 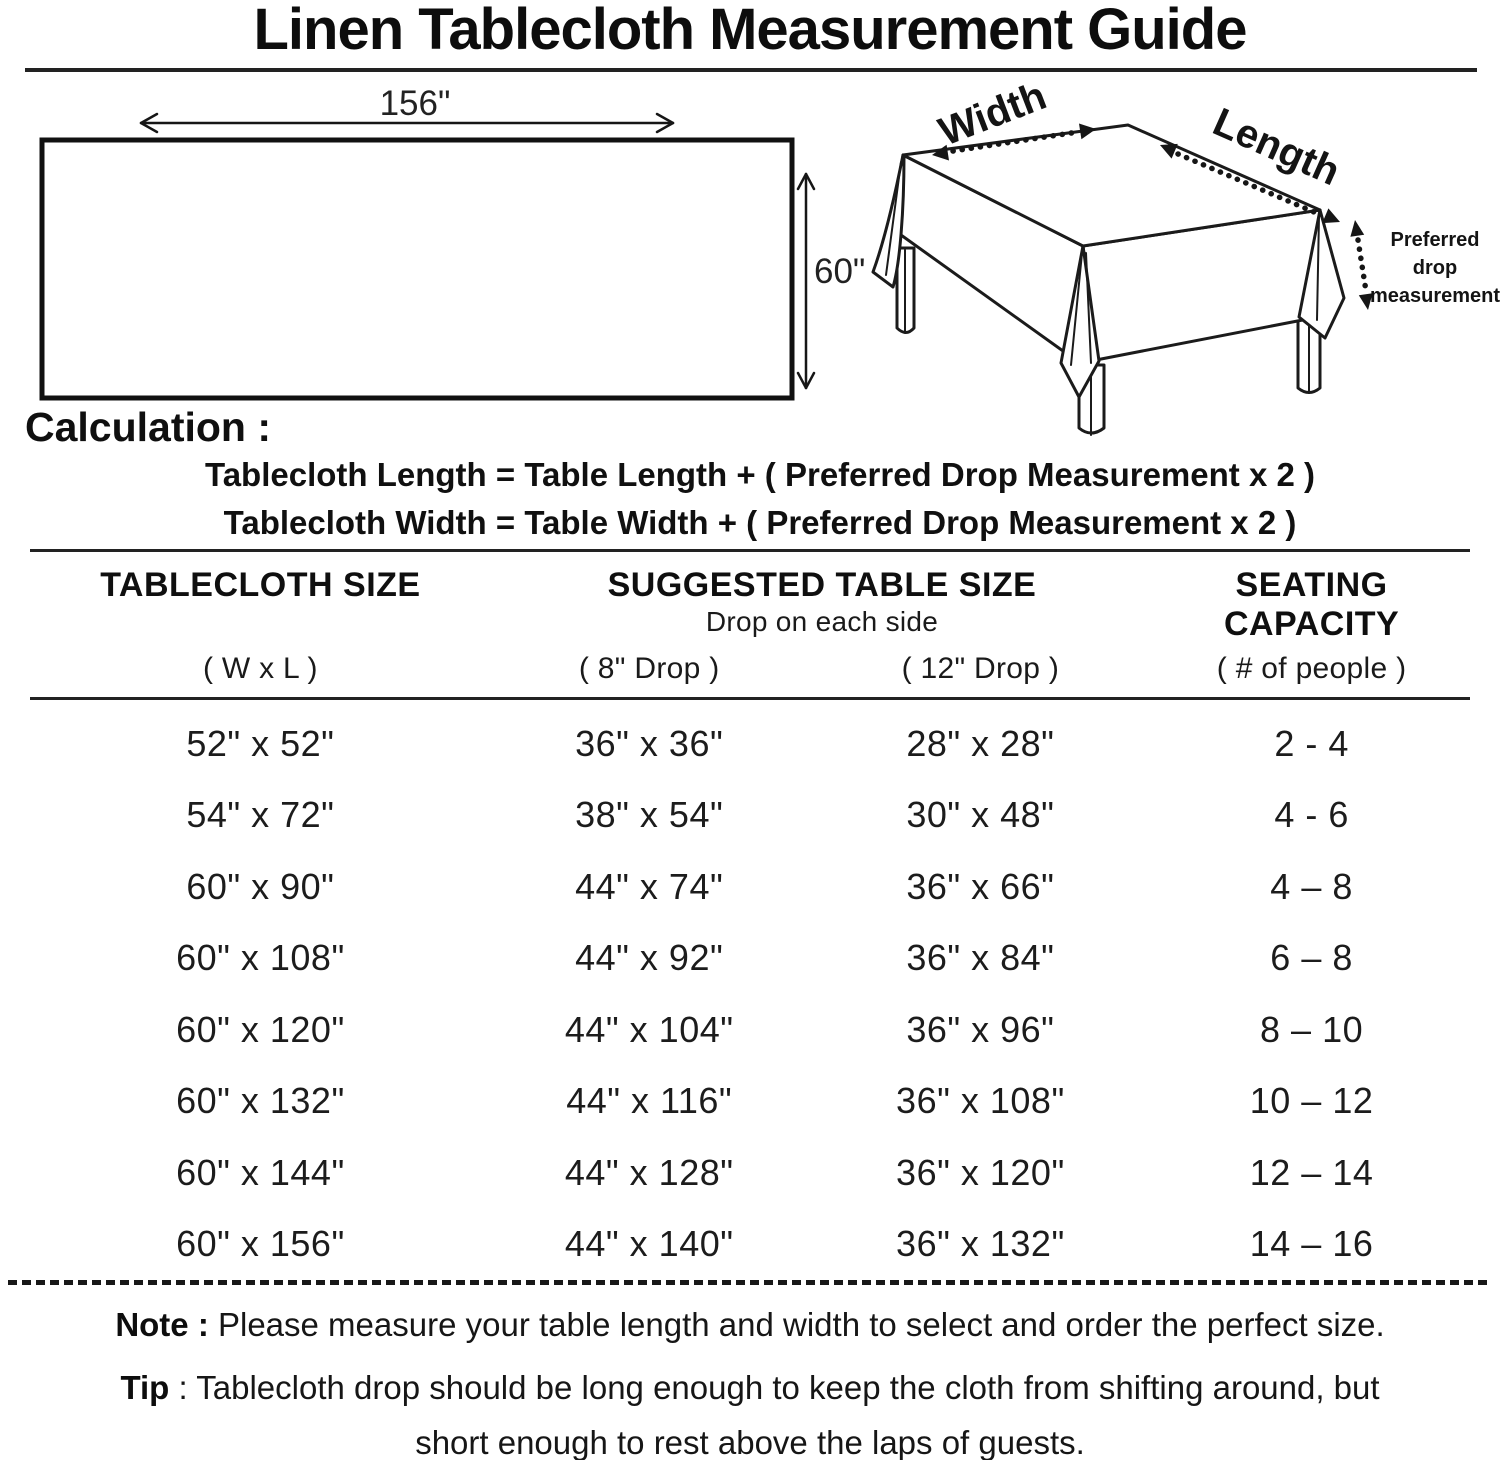 What do you see at coordinates (162, 1324) in the screenshot?
I see `note-label: Note :` at bounding box center [162, 1324].